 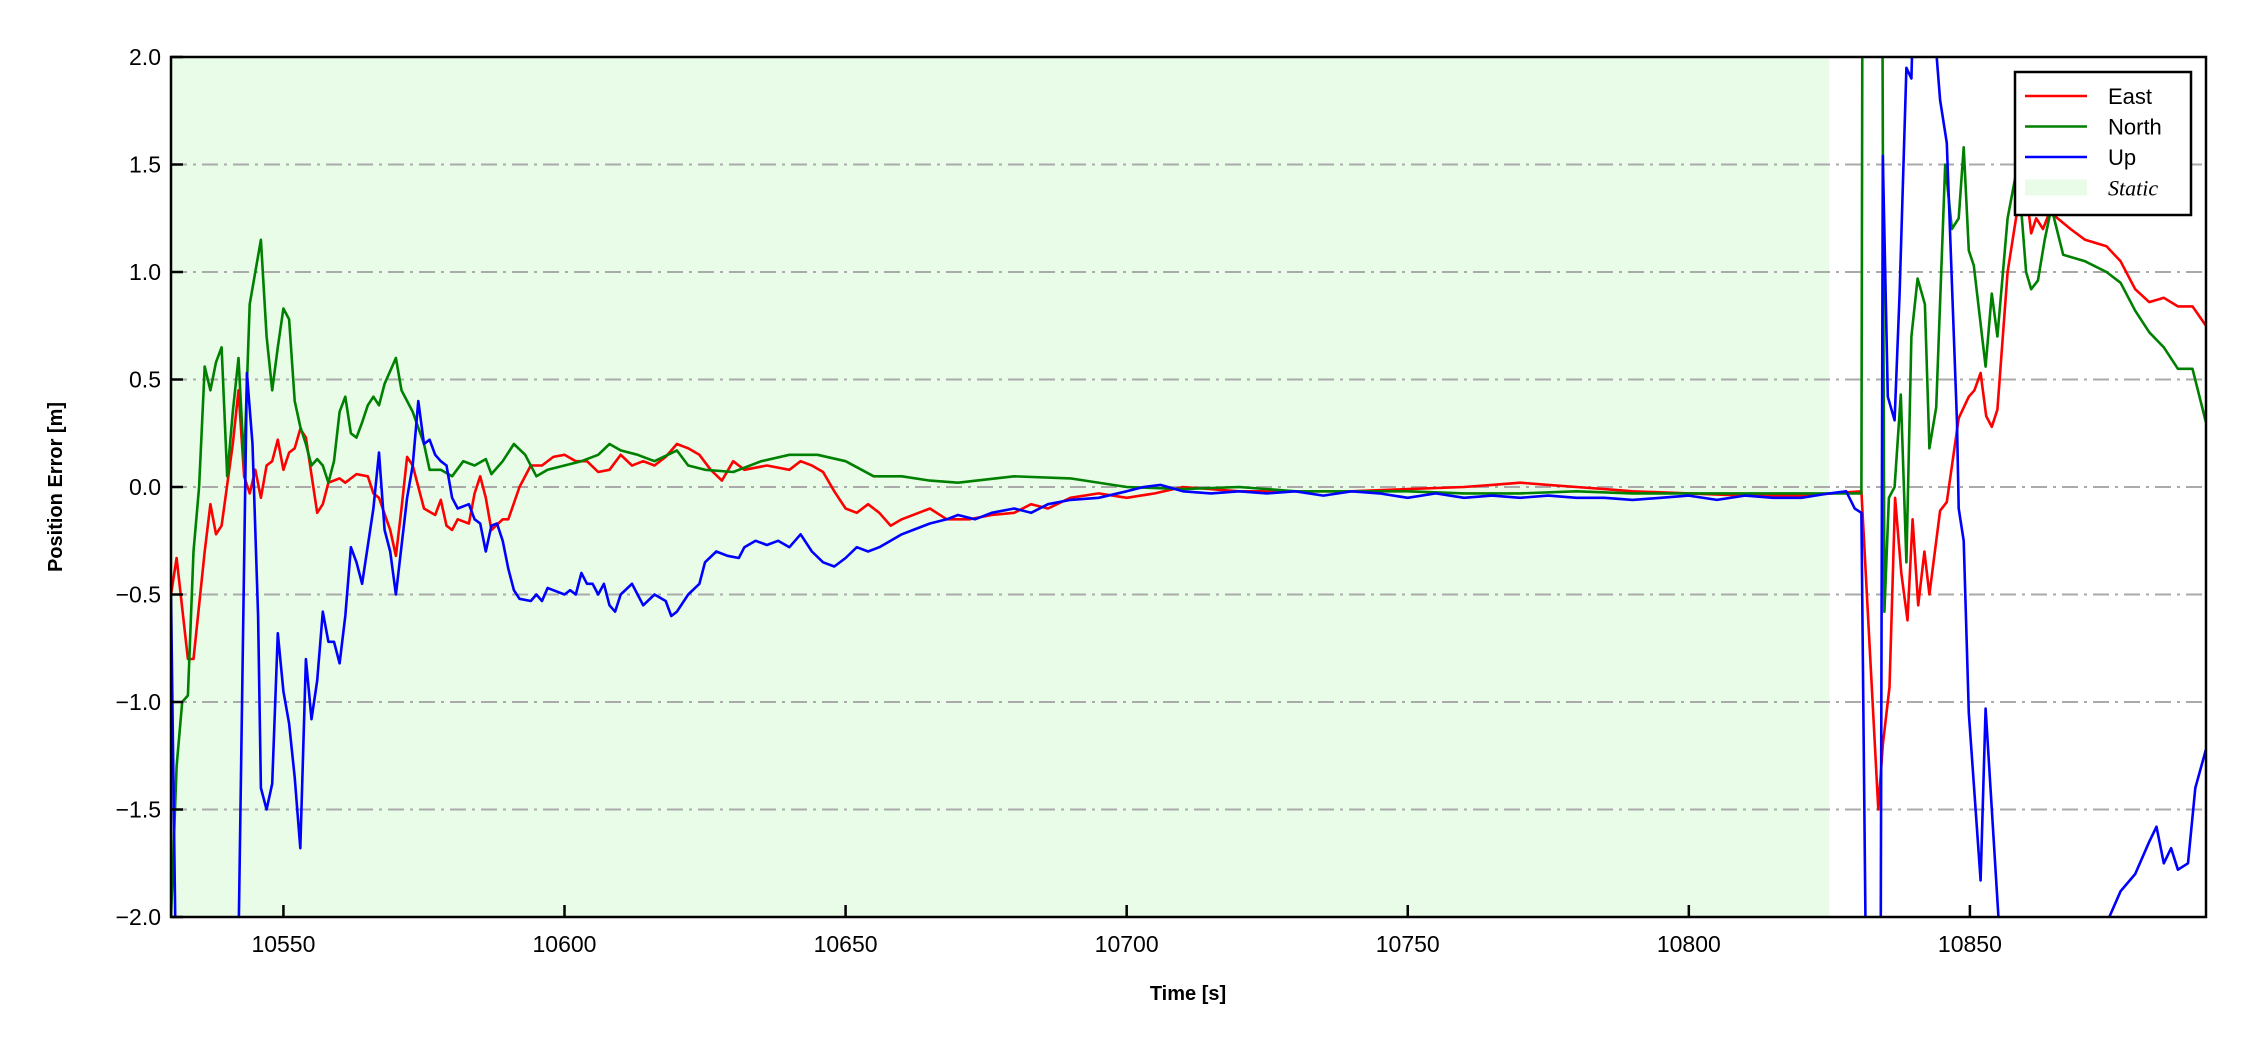 I want to click on legend-label: Up, so click(x=2122, y=157).